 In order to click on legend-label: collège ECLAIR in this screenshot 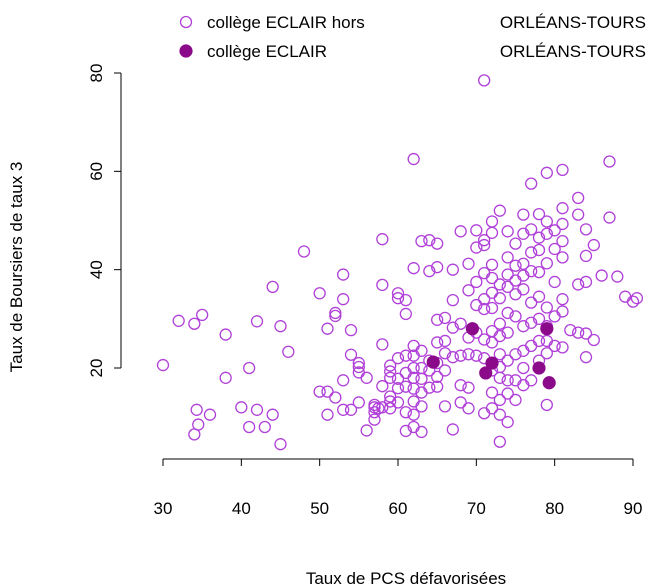, I will do `click(267, 51)`.